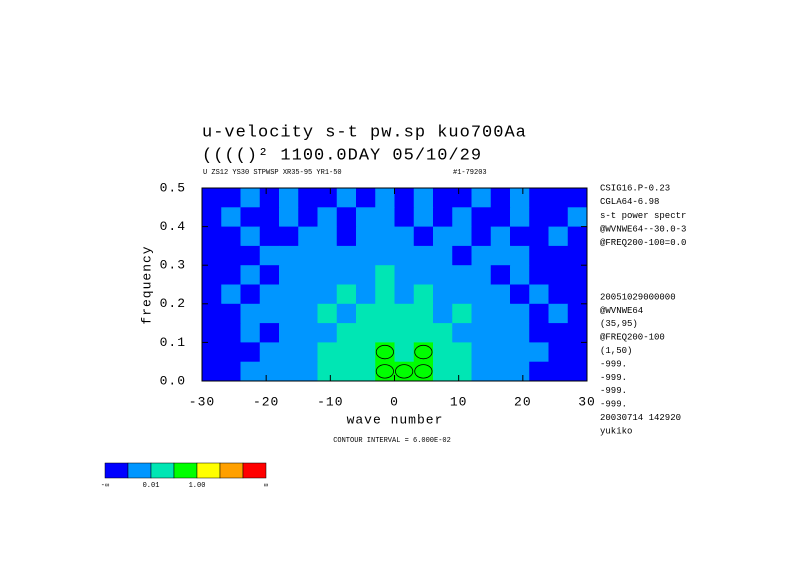 This screenshot has width=789, height=563. What do you see at coordinates (173, 303) in the screenshot?
I see `y-tick-label: 0.2` at bounding box center [173, 303].